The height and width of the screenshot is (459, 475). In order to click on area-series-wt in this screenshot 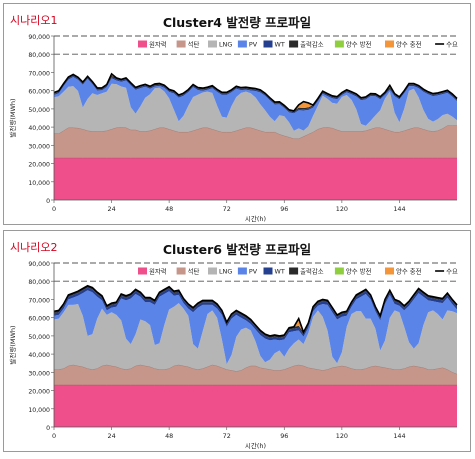, I will do `click(255, 314)`.